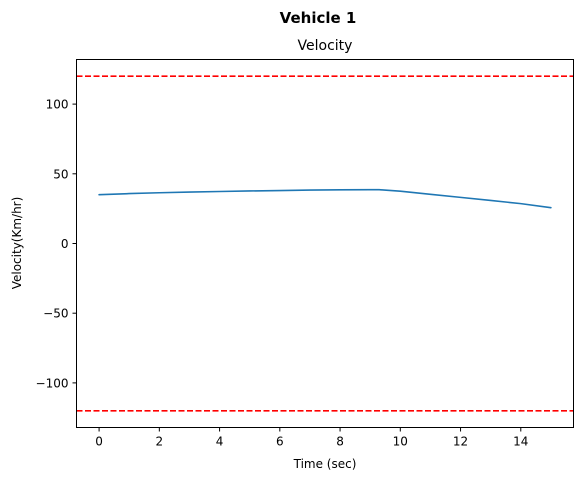 This screenshot has width=583, height=480. What do you see at coordinates (57, 105) in the screenshot?
I see `y-tick-label: 100` at bounding box center [57, 105].